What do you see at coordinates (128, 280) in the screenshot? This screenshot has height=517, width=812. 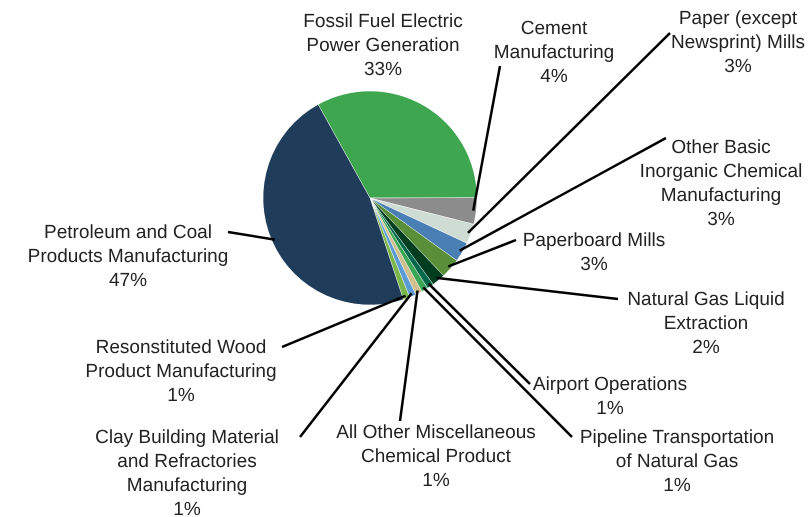 I see `data-label: 47%` at bounding box center [128, 280].